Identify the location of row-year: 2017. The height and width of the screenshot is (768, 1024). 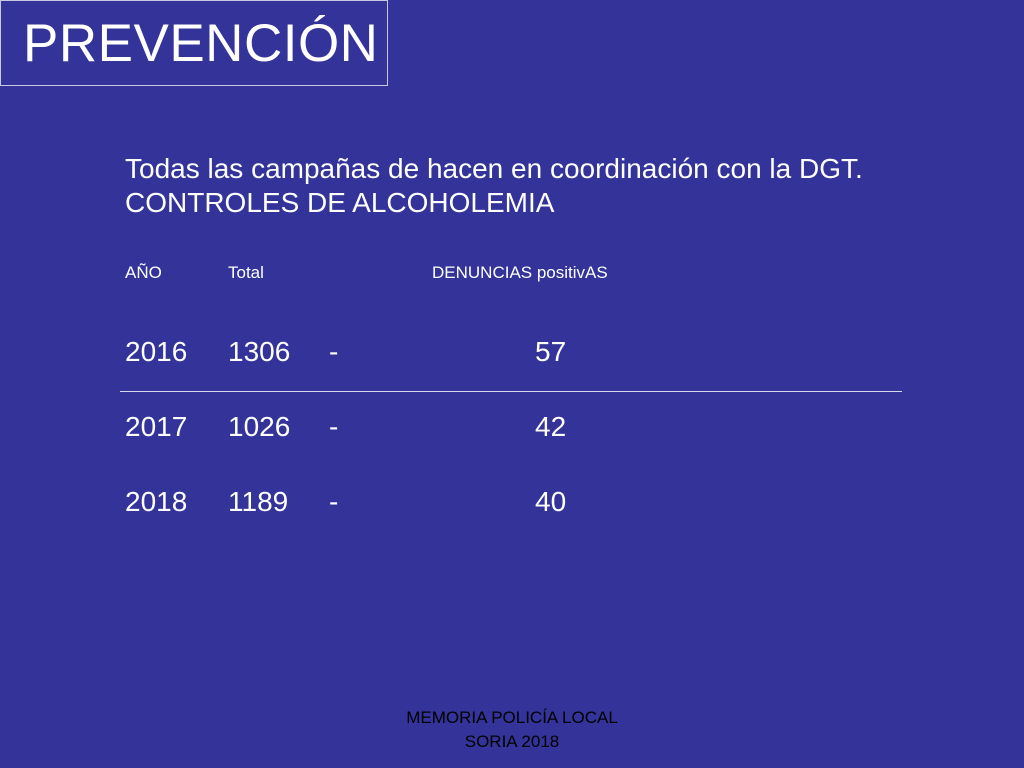
(156, 426).